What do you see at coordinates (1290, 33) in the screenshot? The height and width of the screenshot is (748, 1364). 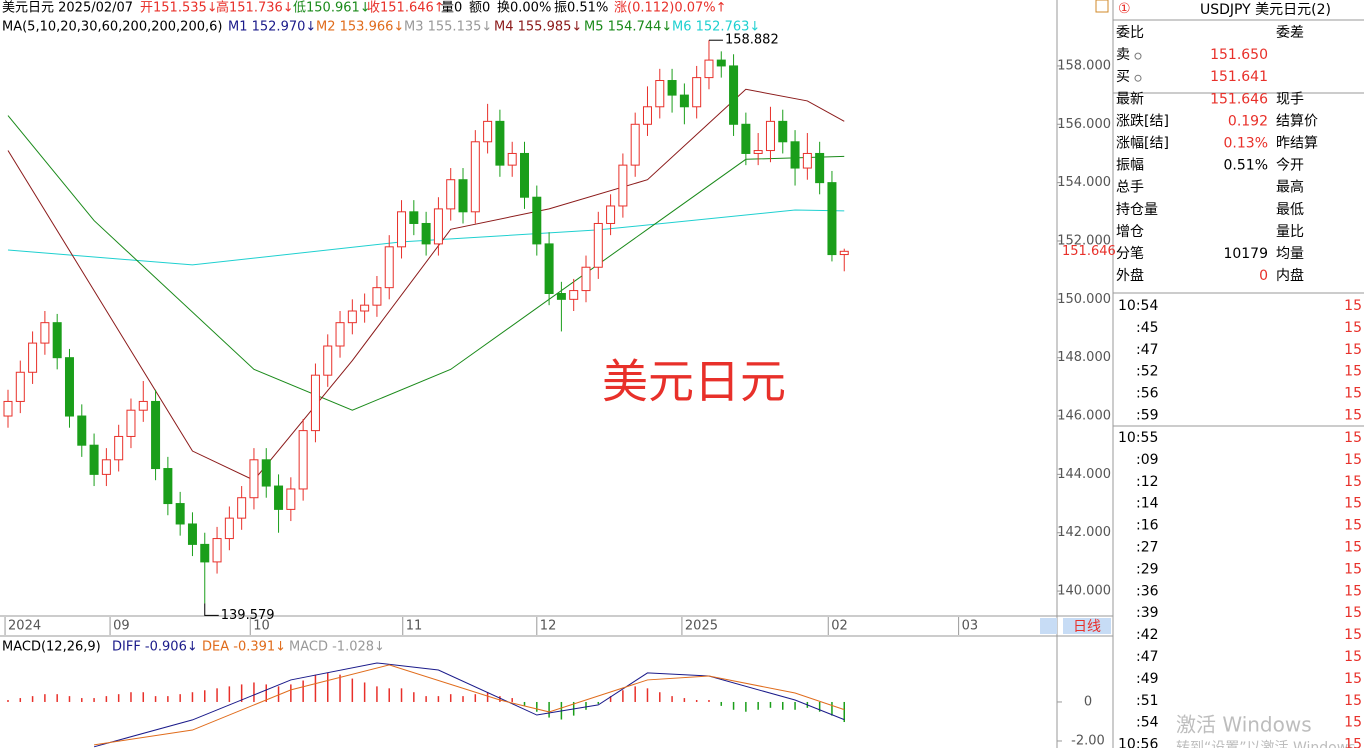 I see `field-label: 委差` at bounding box center [1290, 33].